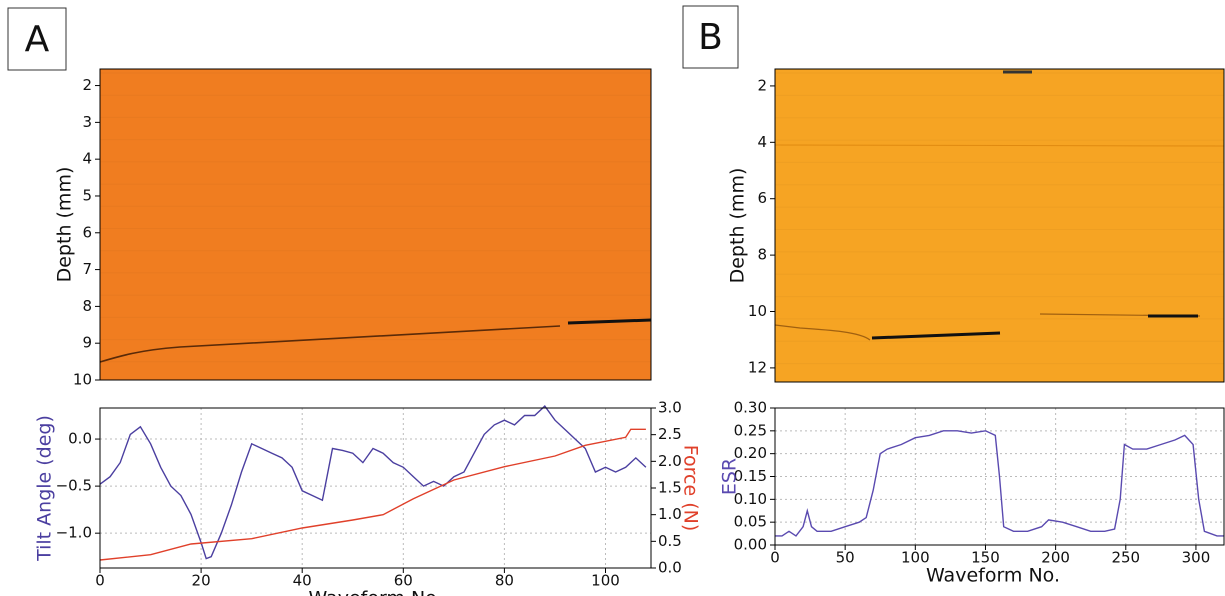 This screenshot has height=596, width=1225. What do you see at coordinates (750, 499) in the screenshot?
I see `y-tick-label: 0.10` at bounding box center [750, 499].